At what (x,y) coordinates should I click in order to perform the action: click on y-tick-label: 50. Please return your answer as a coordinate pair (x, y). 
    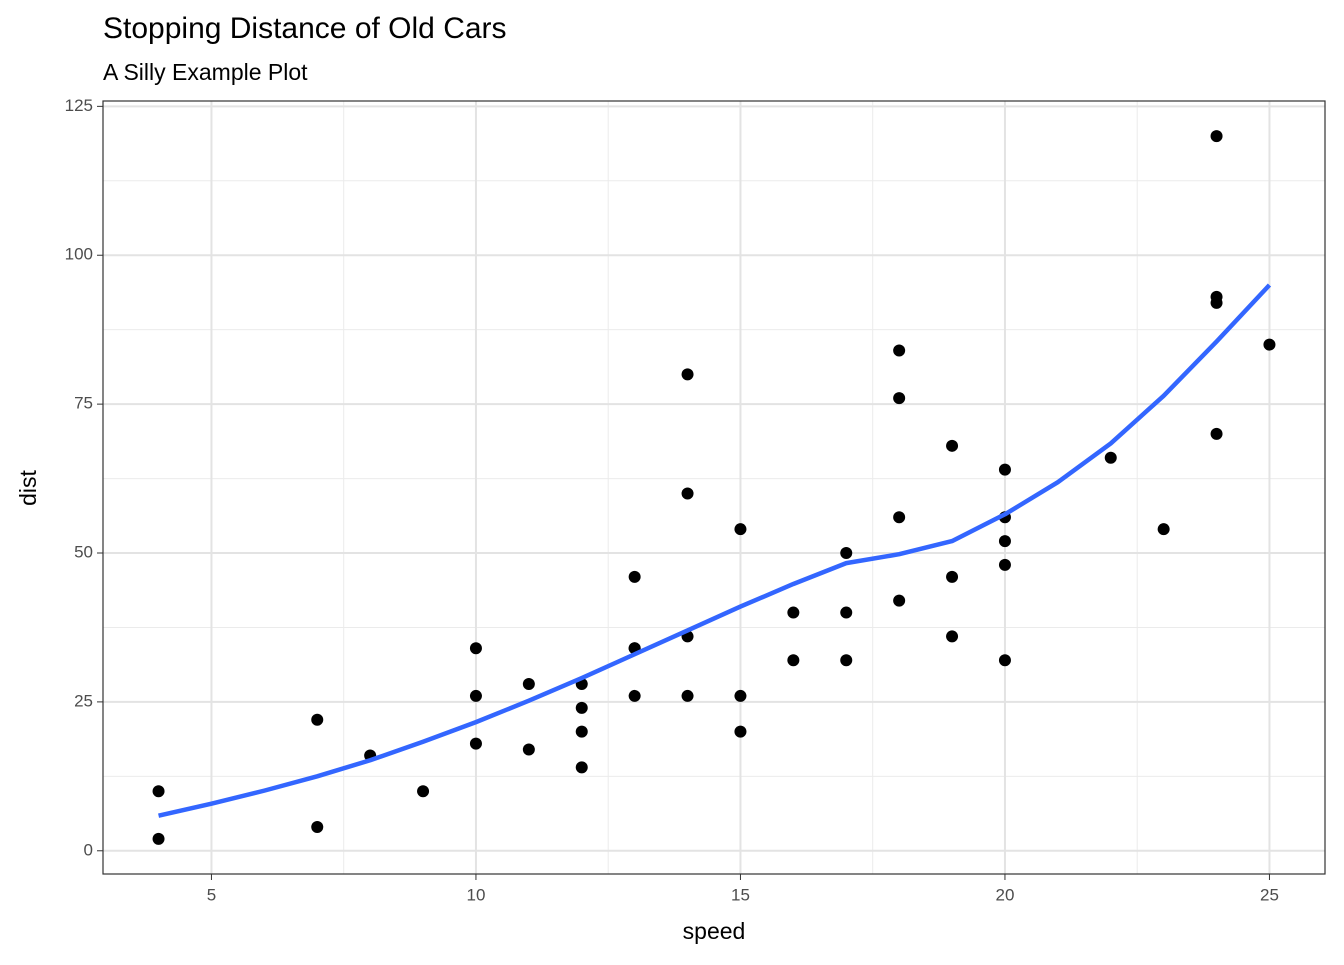
    Looking at the image, I should click on (83, 551).